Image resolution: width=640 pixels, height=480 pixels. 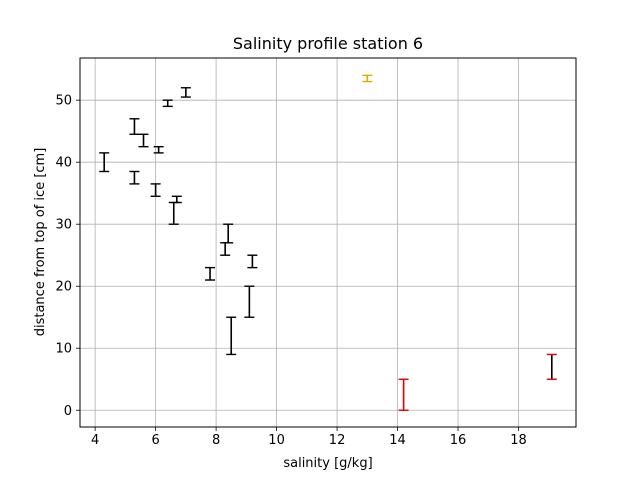 What do you see at coordinates (63, 349) in the screenshot?
I see `y-tick-label: 10` at bounding box center [63, 349].